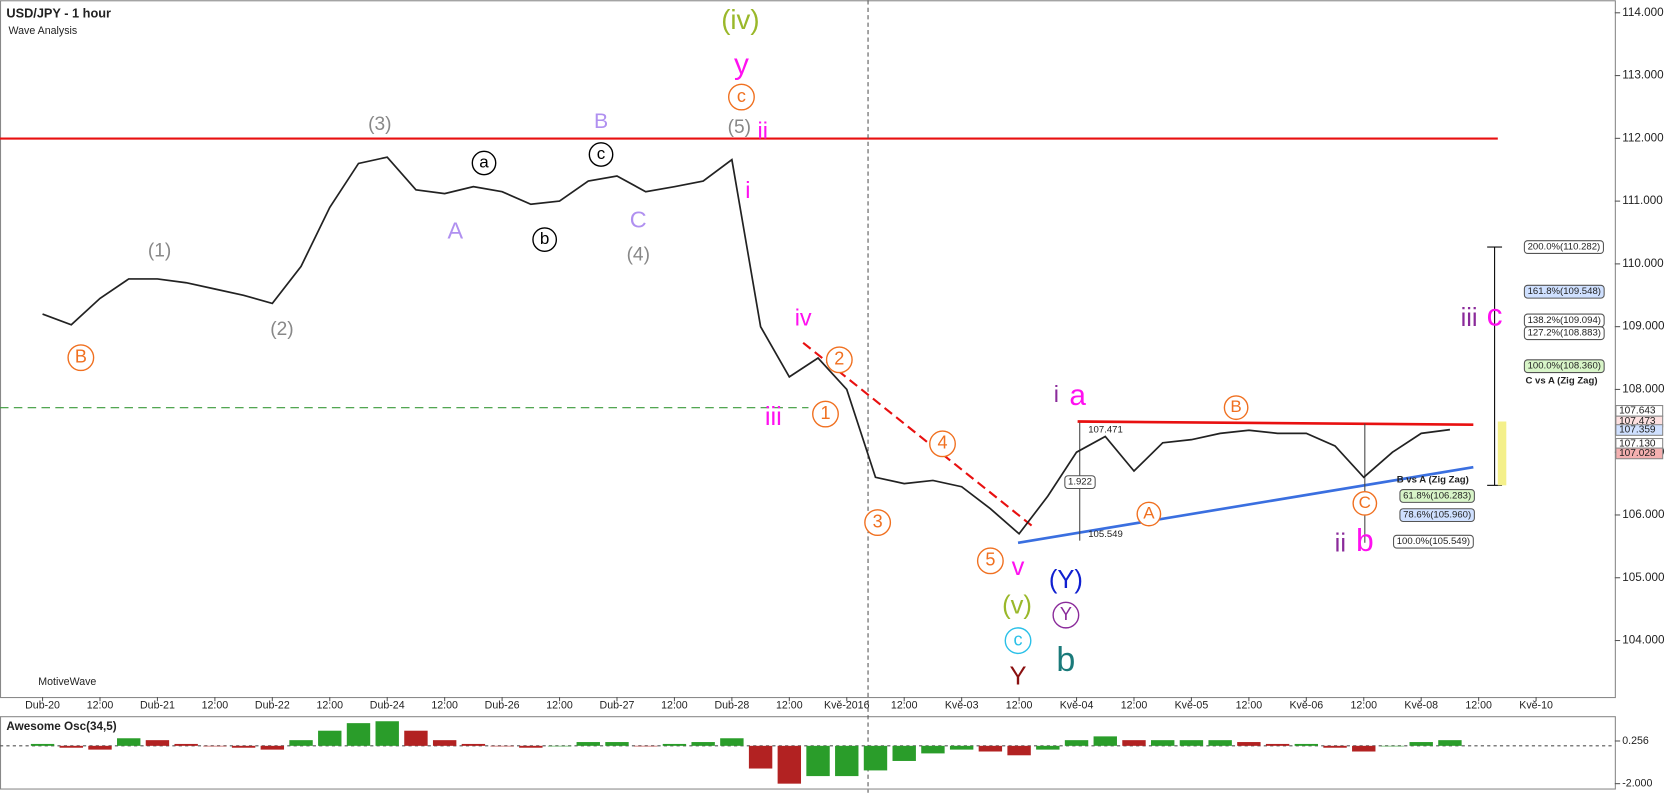 This screenshot has height=793, width=1668. I want to click on trend-line, so click(1245, 505).